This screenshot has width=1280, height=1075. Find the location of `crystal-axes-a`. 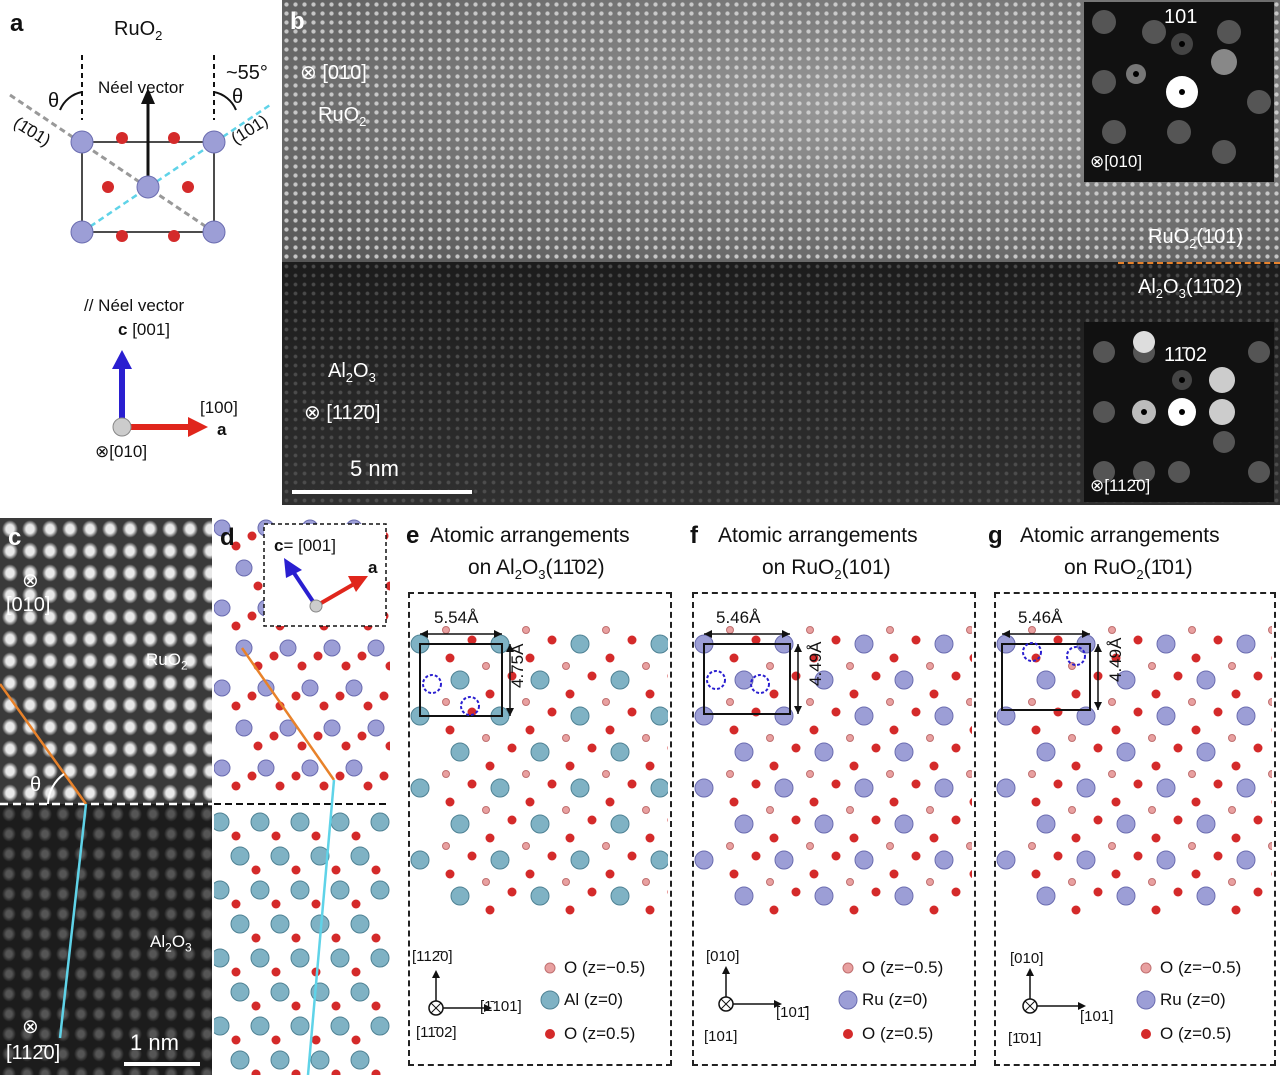

crystal-axes-a is located at coordinates (160, 393).